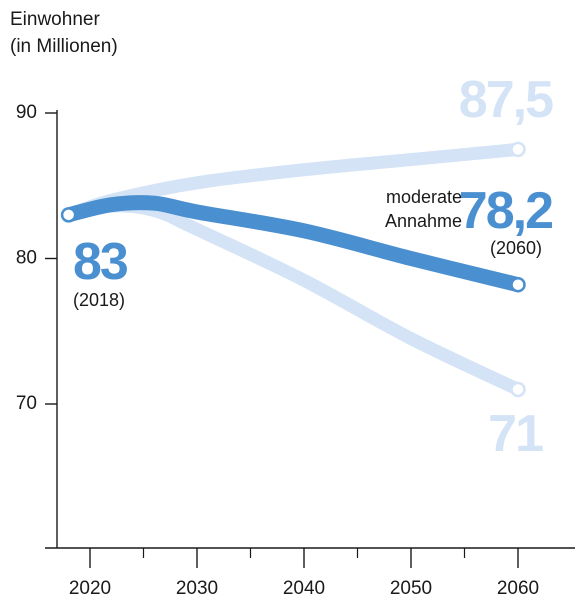  What do you see at coordinates (64, 33) in the screenshot?
I see `y-axis-label: Einwohner (in Millionen)` at bounding box center [64, 33].